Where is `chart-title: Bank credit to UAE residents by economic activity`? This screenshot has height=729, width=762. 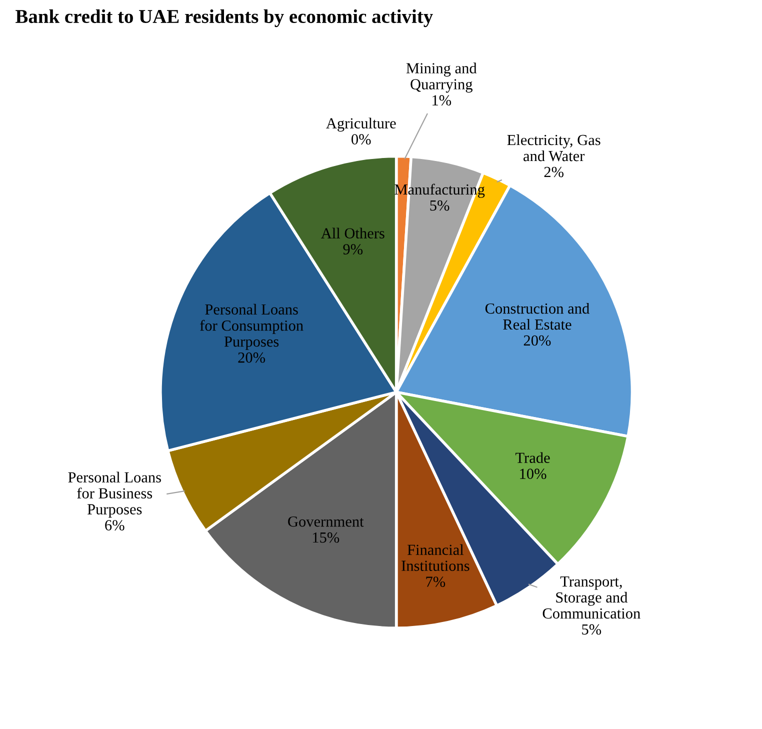
chart-title: Bank credit to UAE residents by economic activity is located at coordinates (224, 18).